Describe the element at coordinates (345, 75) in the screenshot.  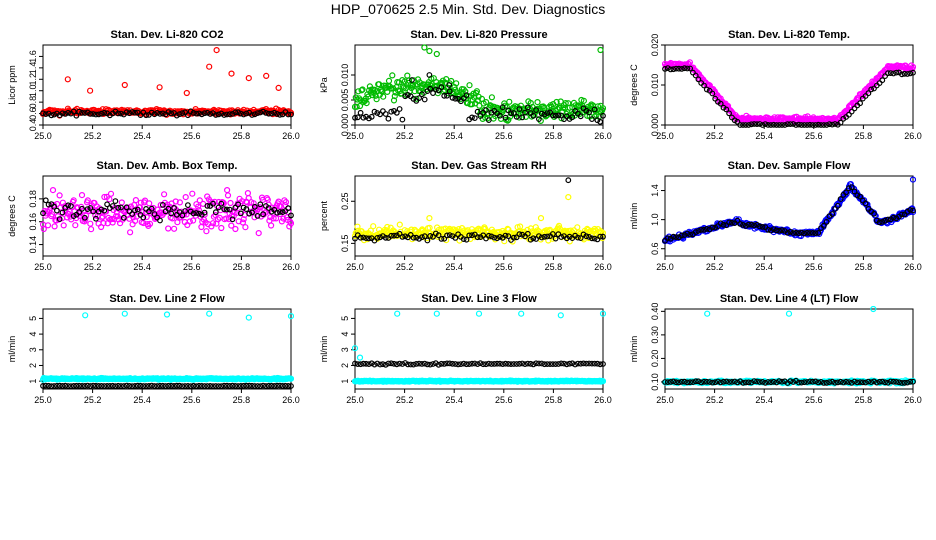
I see `y-tick-label: 0.010` at that location.